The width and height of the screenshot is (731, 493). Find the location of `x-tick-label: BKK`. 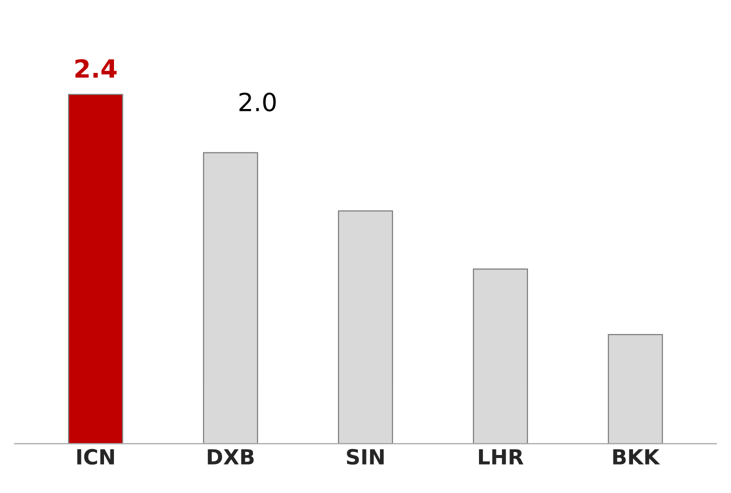

x-tick-label: BKK is located at coordinates (636, 456).